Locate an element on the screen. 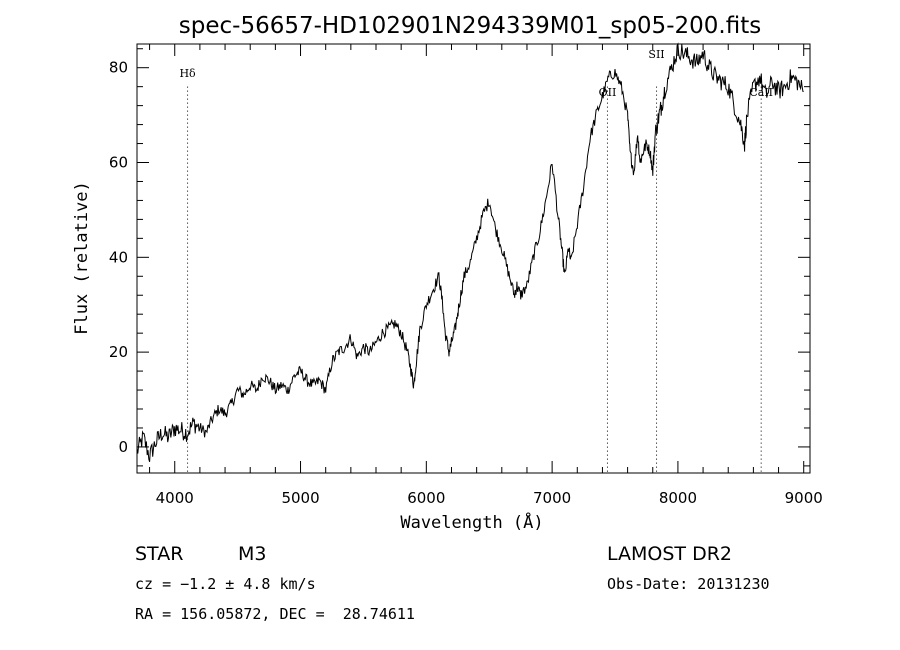  x-tick-label: 4000 is located at coordinates (175, 498).